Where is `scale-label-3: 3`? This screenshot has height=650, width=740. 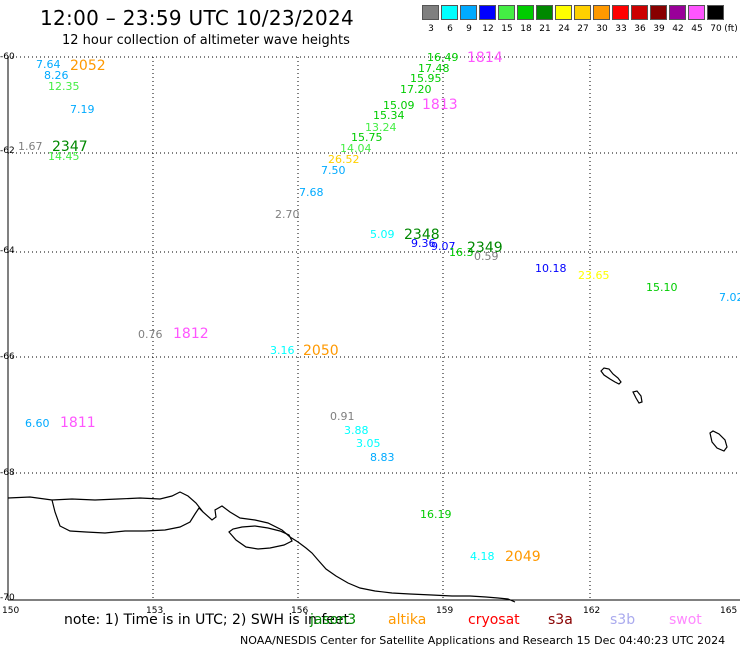 scale-label-3: 3 is located at coordinates (431, 29).